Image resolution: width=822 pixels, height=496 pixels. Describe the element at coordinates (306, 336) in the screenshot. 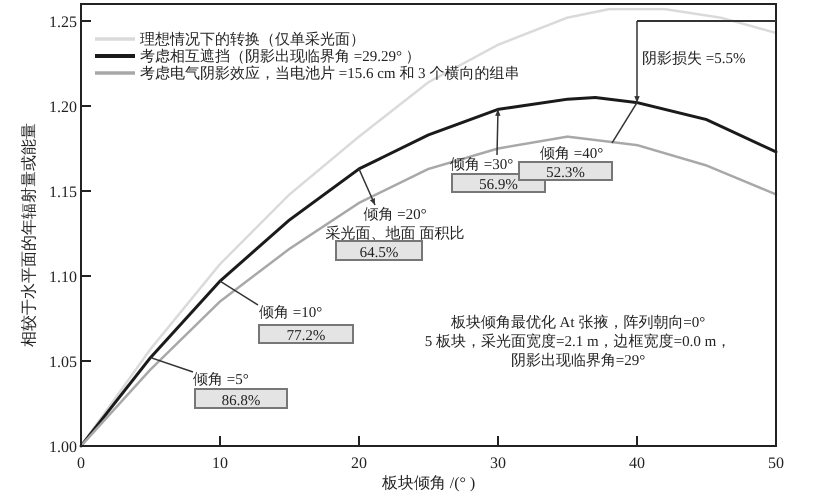

I see `annotation: 77.2%` at that location.